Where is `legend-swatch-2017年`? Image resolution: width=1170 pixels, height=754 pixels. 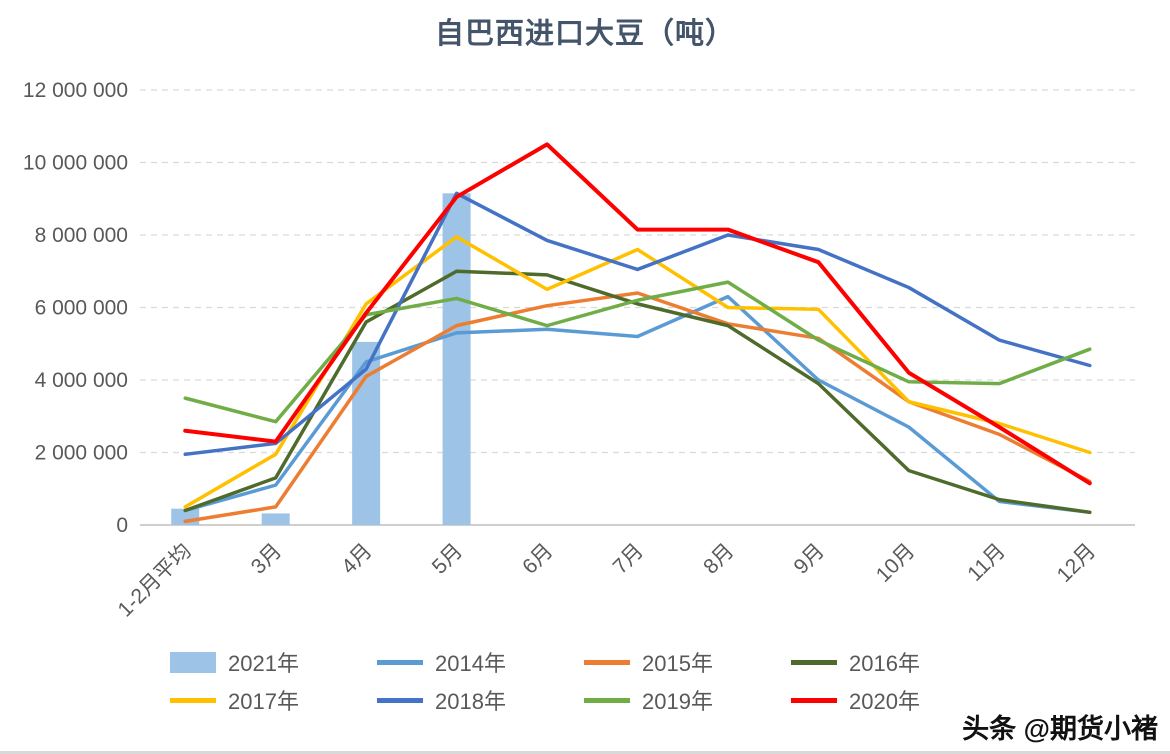
legend-swatch-2017年 is located at coordinates (193, 700).